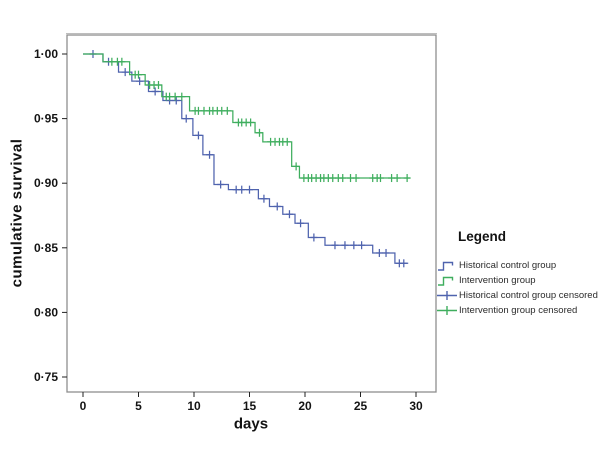  What do you see at coordinates (46, 377) in the screenshot?
I see `y-tick-label: 0·75` at bounding box center [46, 377].